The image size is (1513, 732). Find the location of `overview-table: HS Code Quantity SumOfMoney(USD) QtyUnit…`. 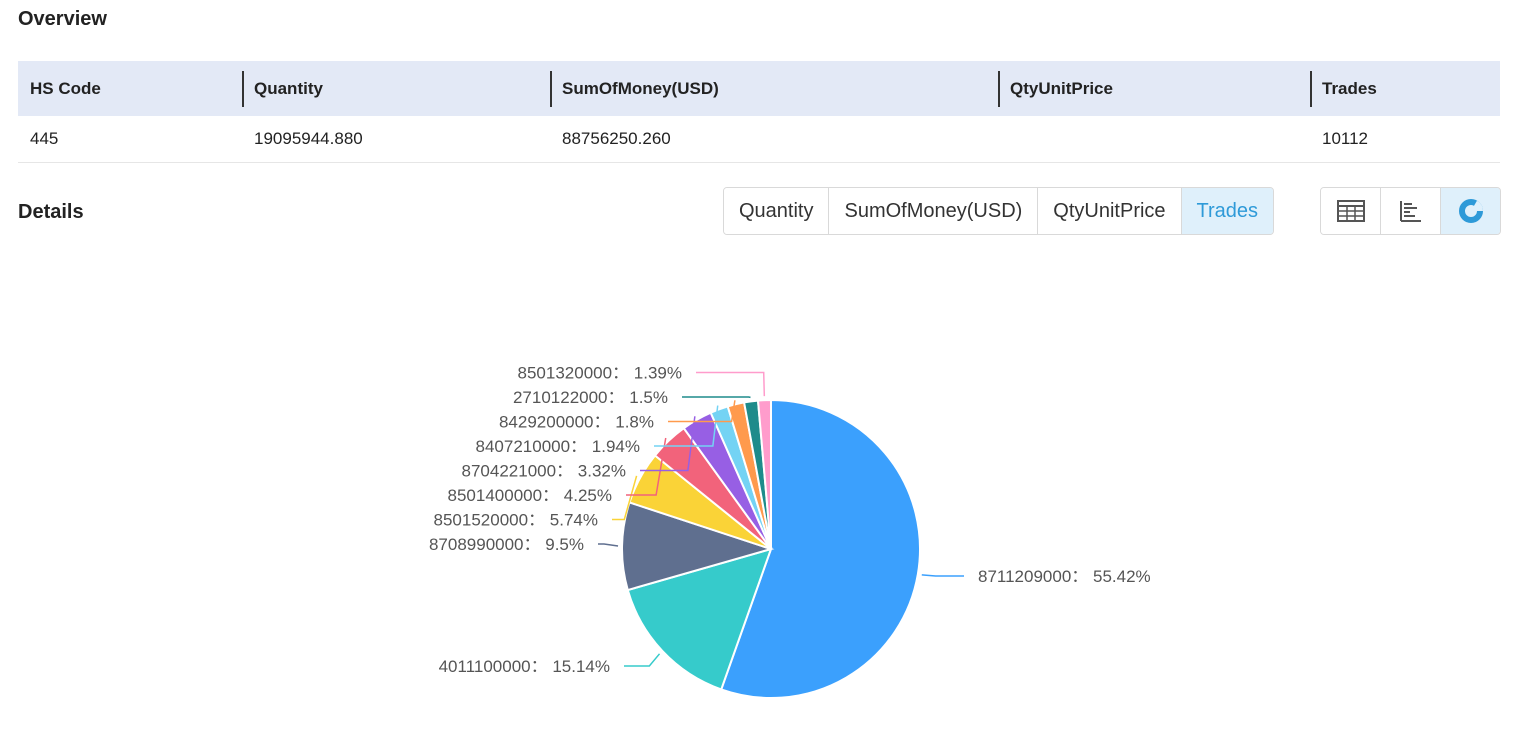

overview-table: HS Code Quantity SumOfMoney(USD) QtyUnit… is located at coordinates (759, 112).